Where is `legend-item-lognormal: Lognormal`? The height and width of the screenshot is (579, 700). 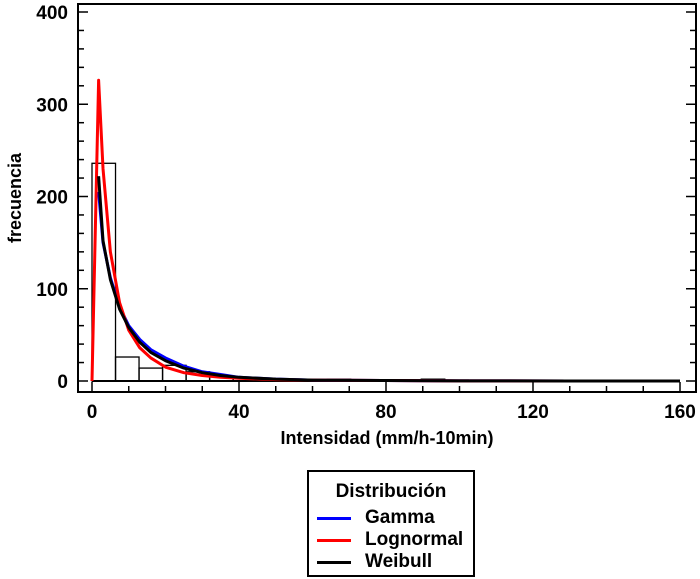 legend-item-lognormal: Lognormal is located at coordinates (390, 540).